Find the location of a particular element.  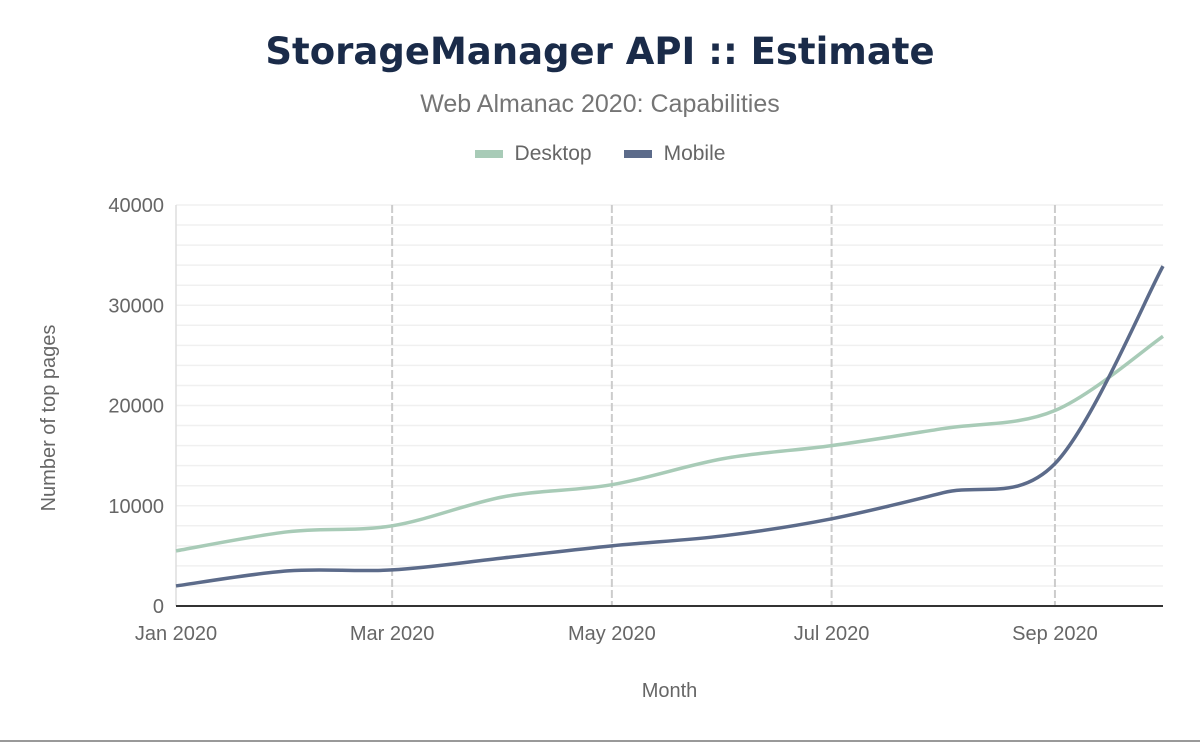

y-tick-label: 40000 is located at coordinates (136, 206).